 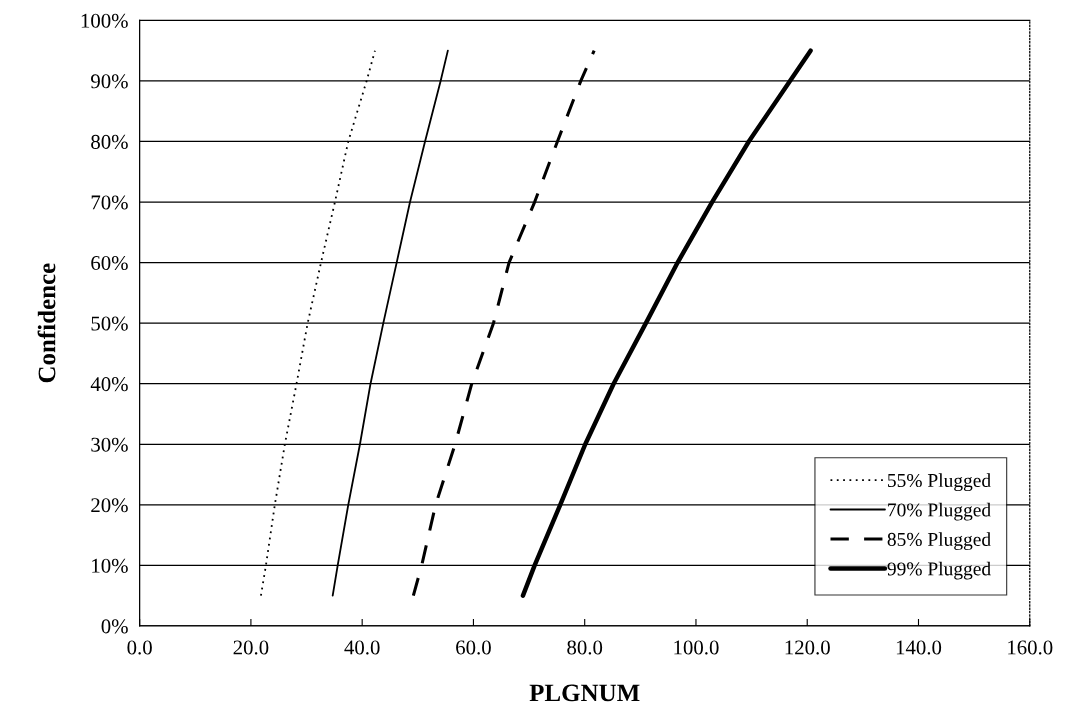 What do you see at coordinates (362, 647) in the screenshot?
I see `x-tick-label: 40.0` at bounding box center [362, 647].